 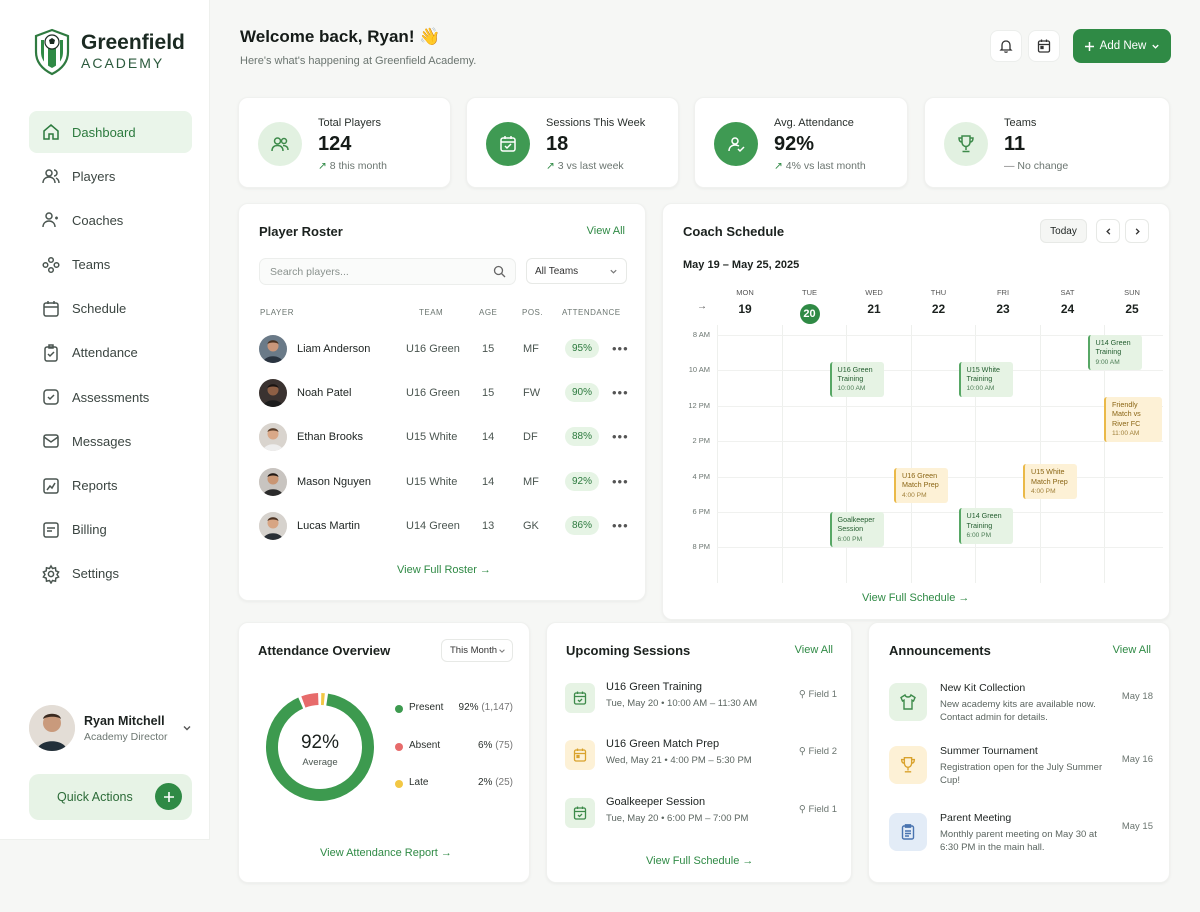 What do you see at coordinates (110, 353) in the screenshot?
I see `sidebar-item-attendance: Attendance` at bounding box center [110, 353].